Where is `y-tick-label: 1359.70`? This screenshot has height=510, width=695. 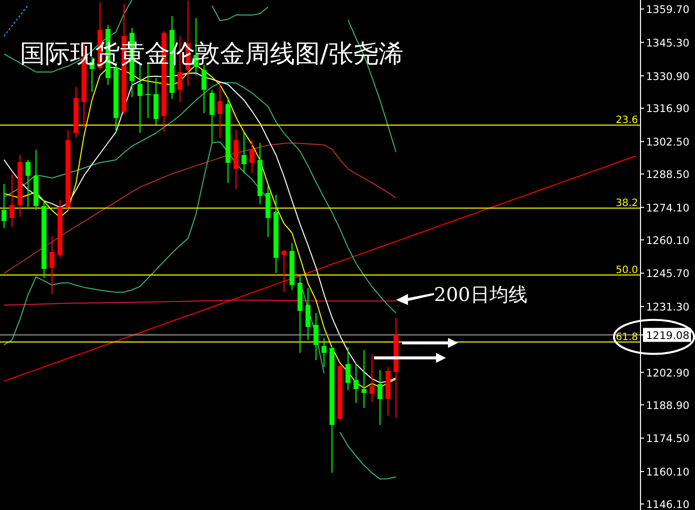 y-tick-label: 1359.70 is located at coordinates (668, 10).